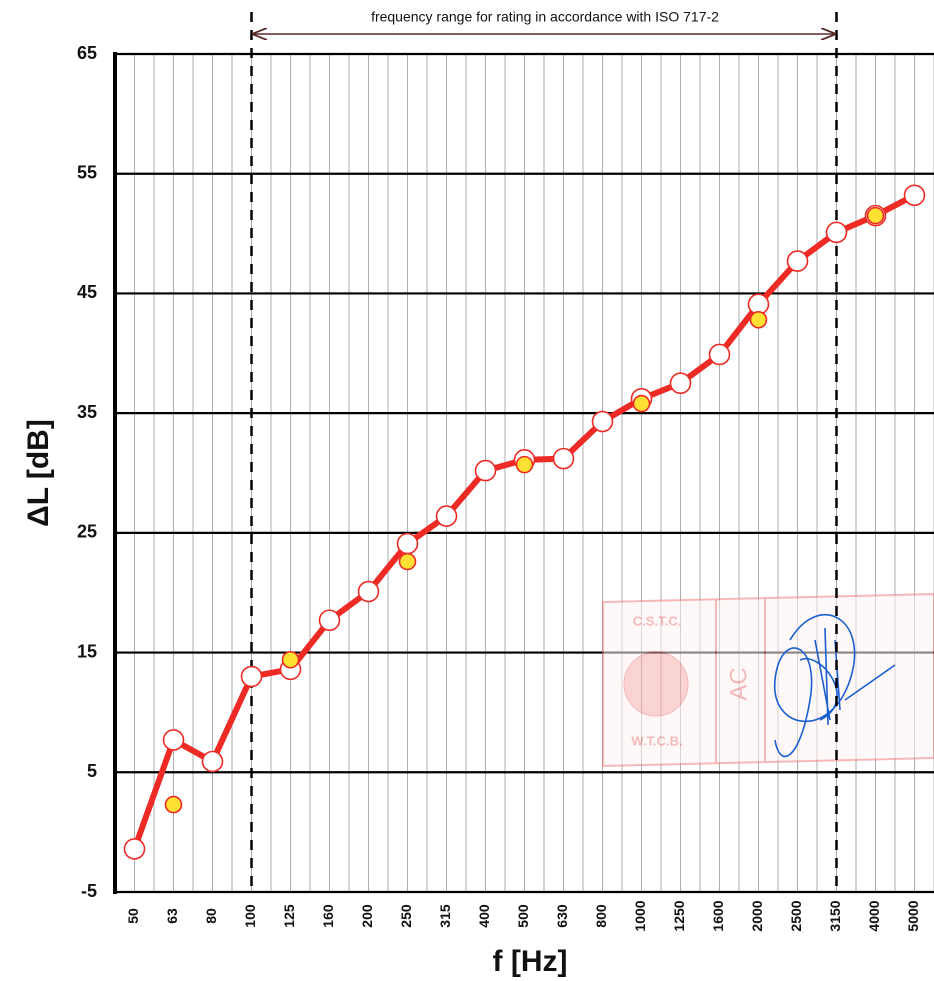  Describe the element at coordinates (640, 915) in the screenshot. I see `x-tick-label: 1000` at that location.